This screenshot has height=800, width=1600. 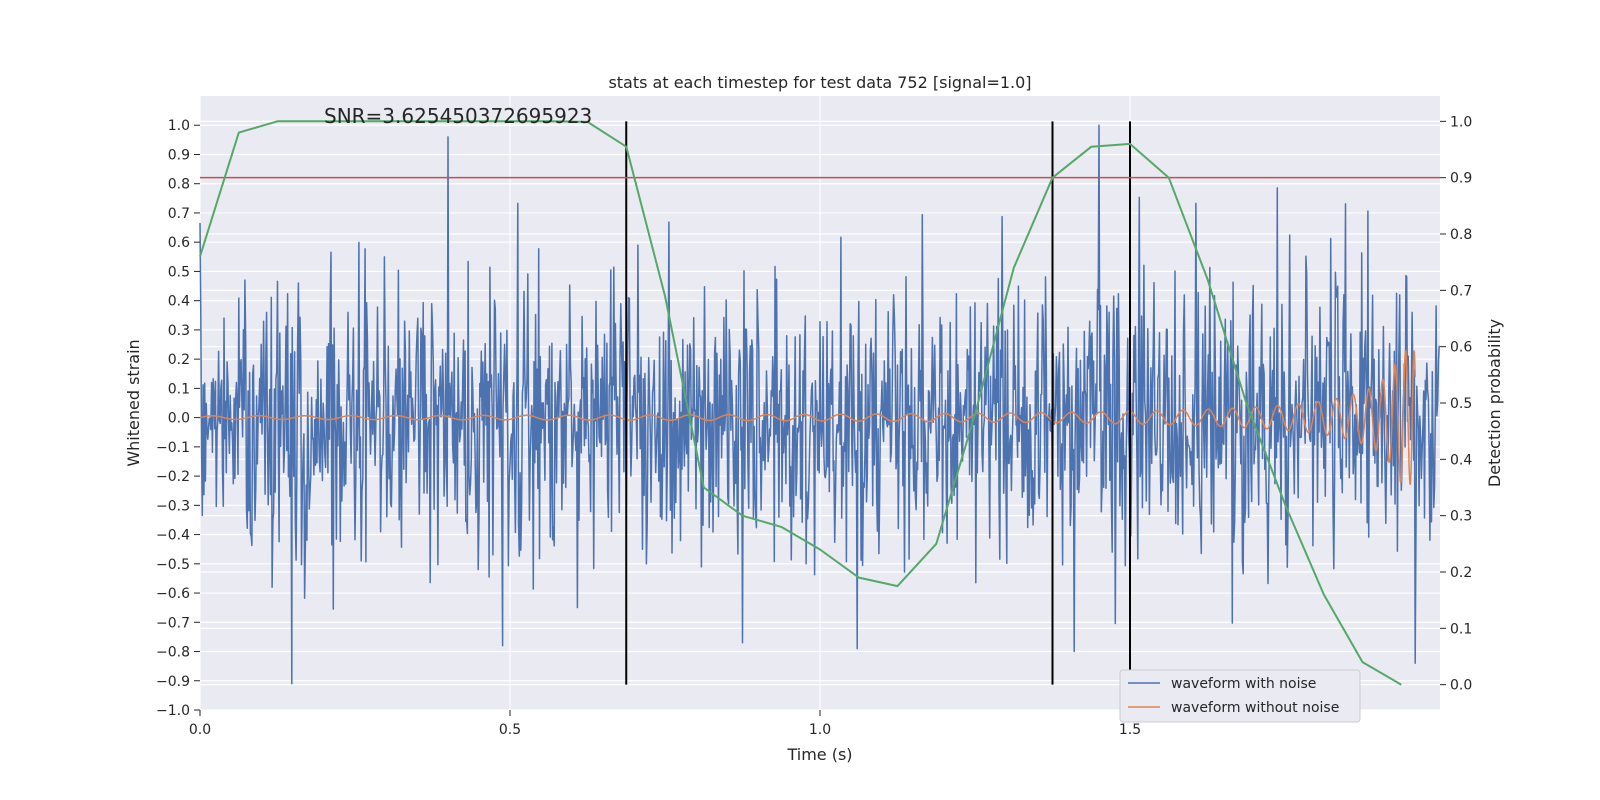 I want to click on y2-tick-label: 0.7, so click(x=1461, y=291).